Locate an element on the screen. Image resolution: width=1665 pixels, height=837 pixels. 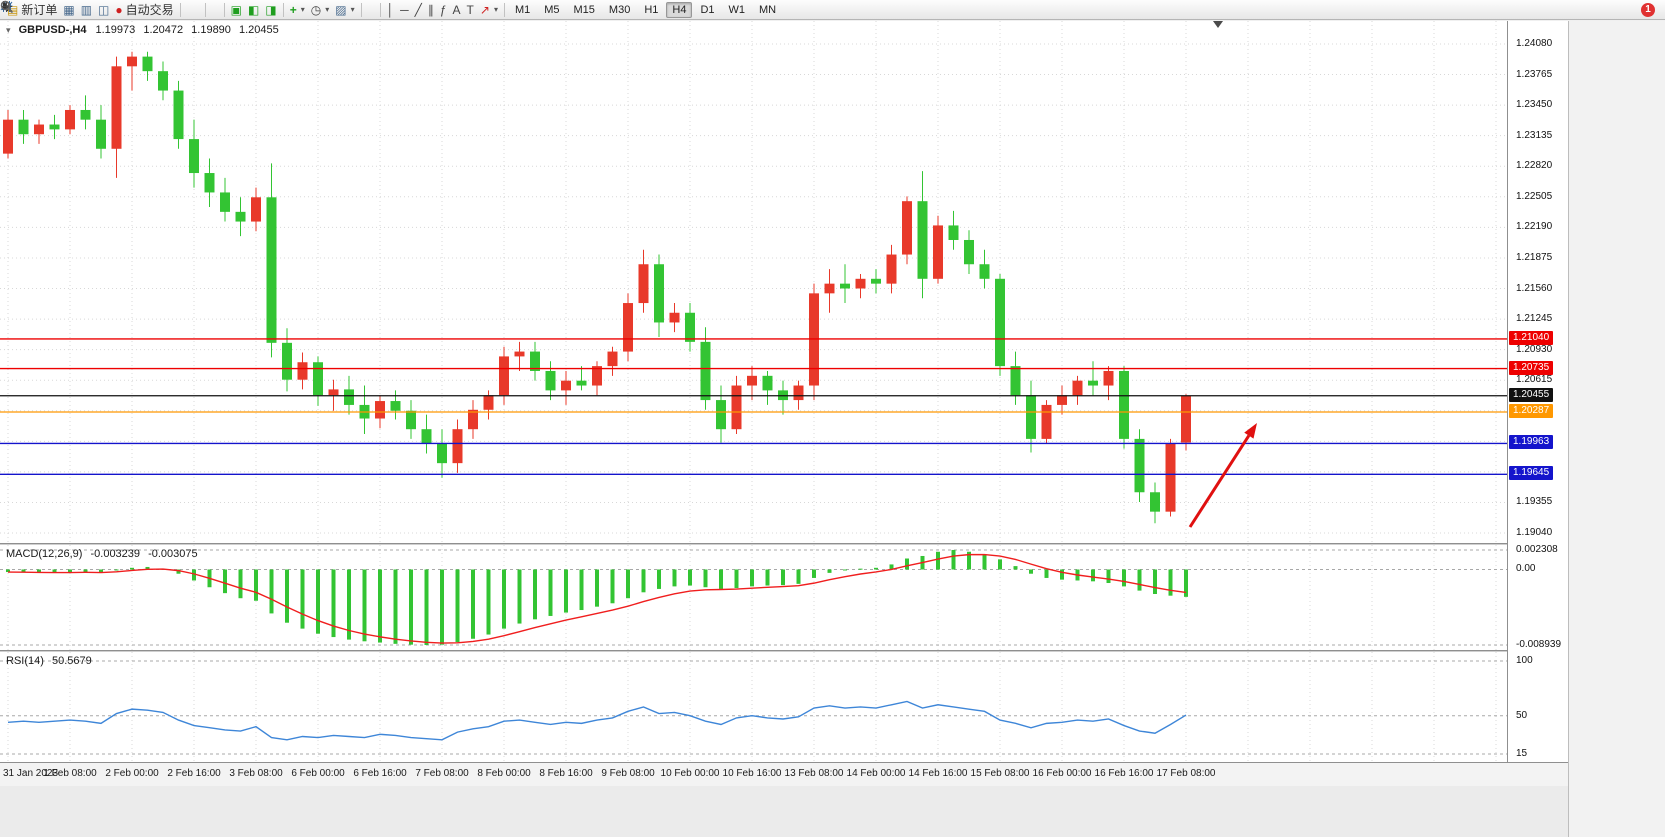
macd-canvas is located at coordinates (753, 597).